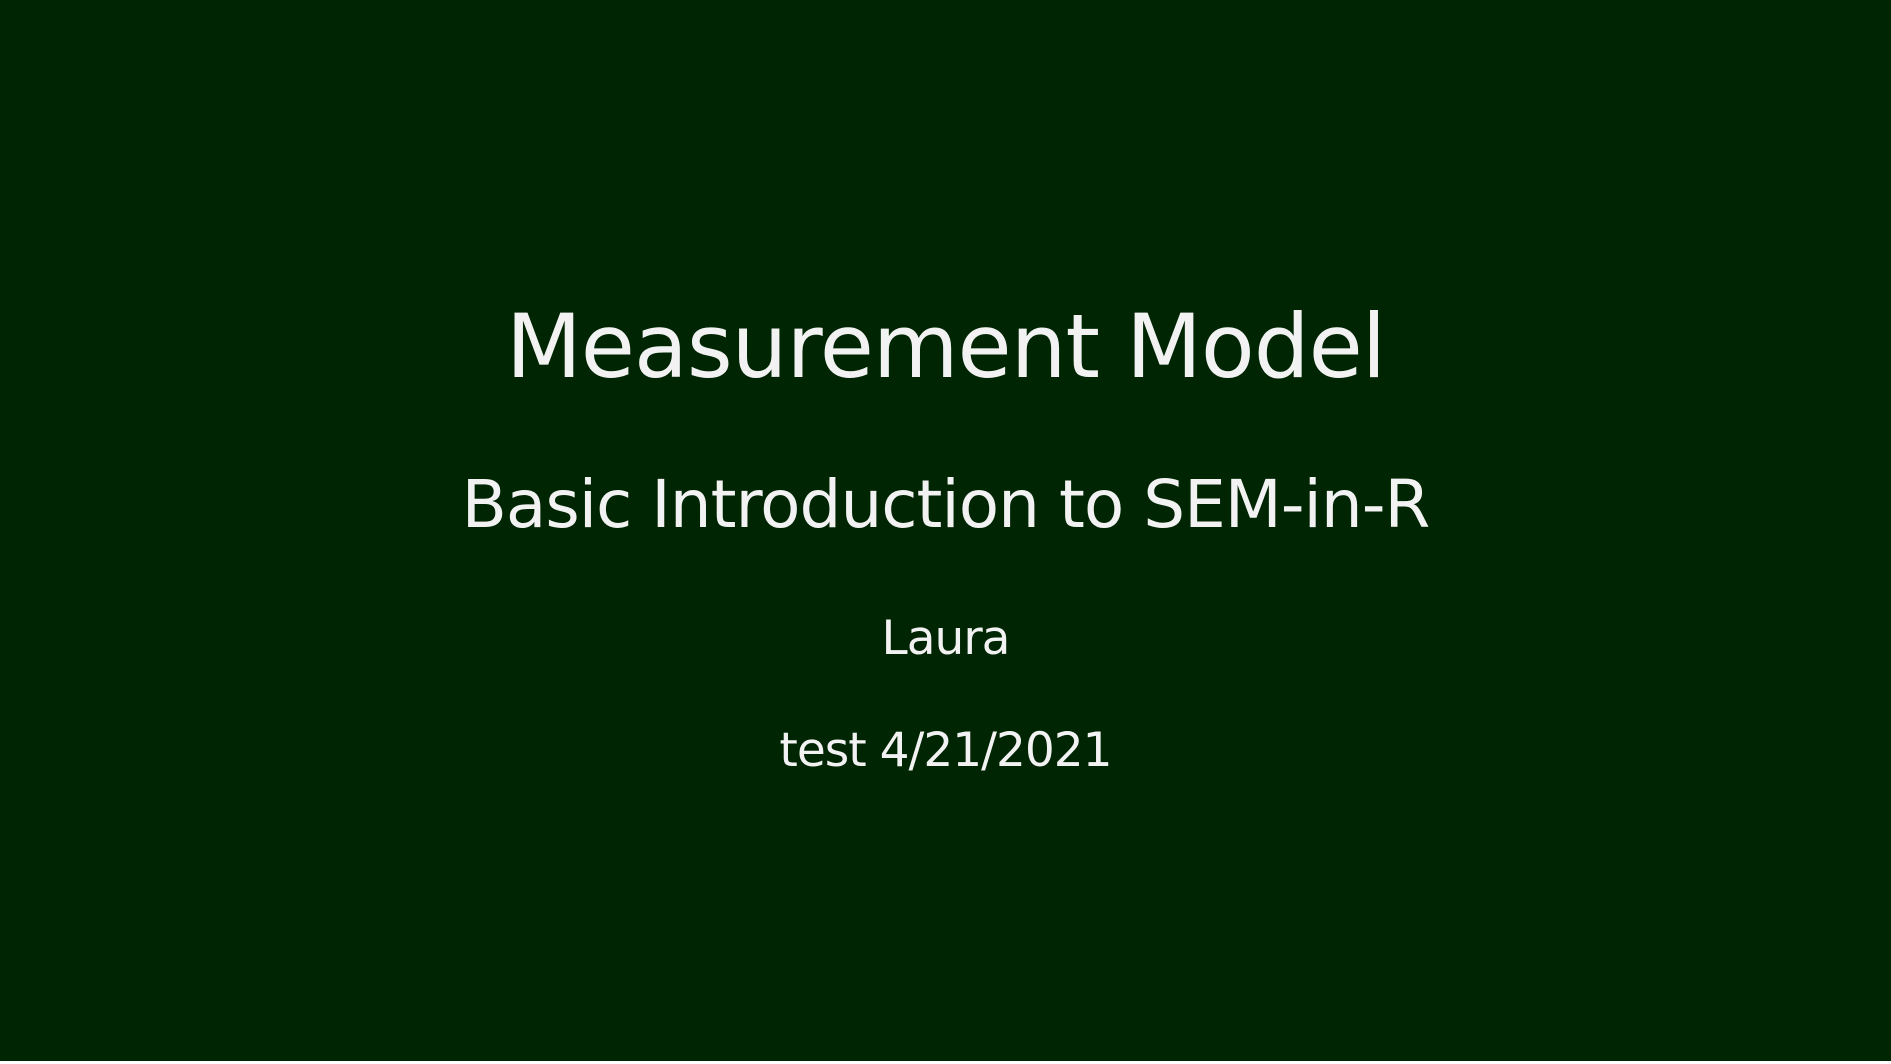 Image resolution: width=1891 pixels, height=1064 pixels. What do you see at coordinates (945, 750) in the screenshot?
I see `slide-date: test 4/21/2021` at bounding box center [945, 750].